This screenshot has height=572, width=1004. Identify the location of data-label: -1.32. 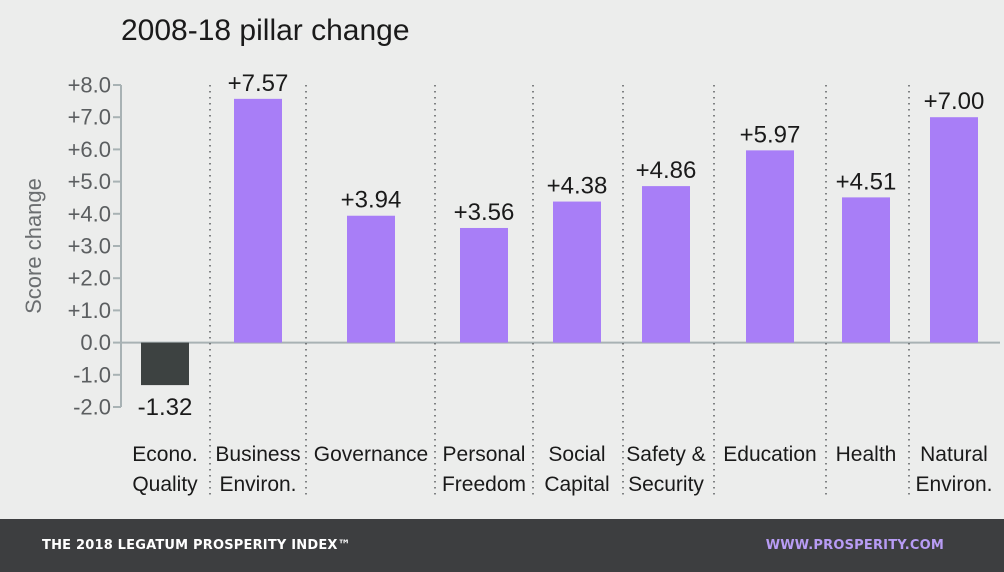
(165, 407).